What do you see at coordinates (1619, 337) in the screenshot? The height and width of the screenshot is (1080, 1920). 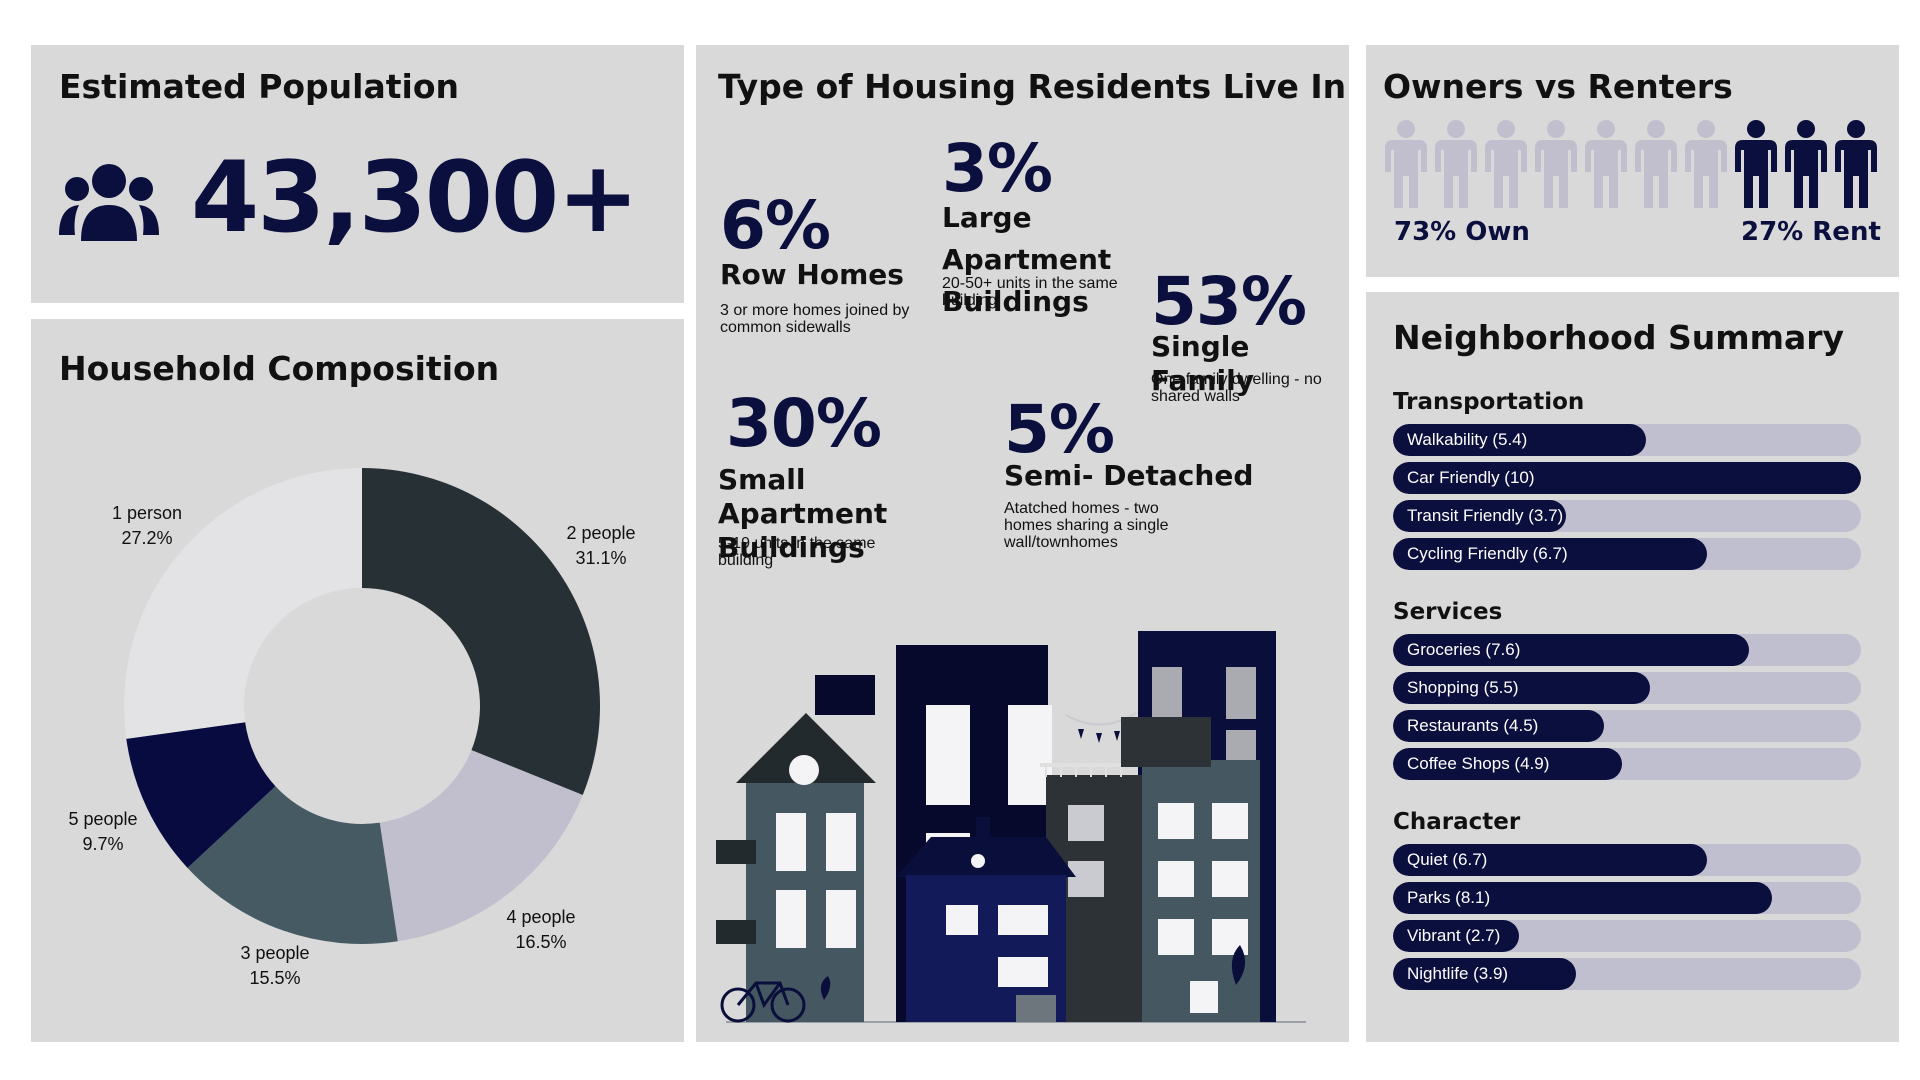 I see `summary-title: Neighborhood Summary` at bounding box center [1619, 337].